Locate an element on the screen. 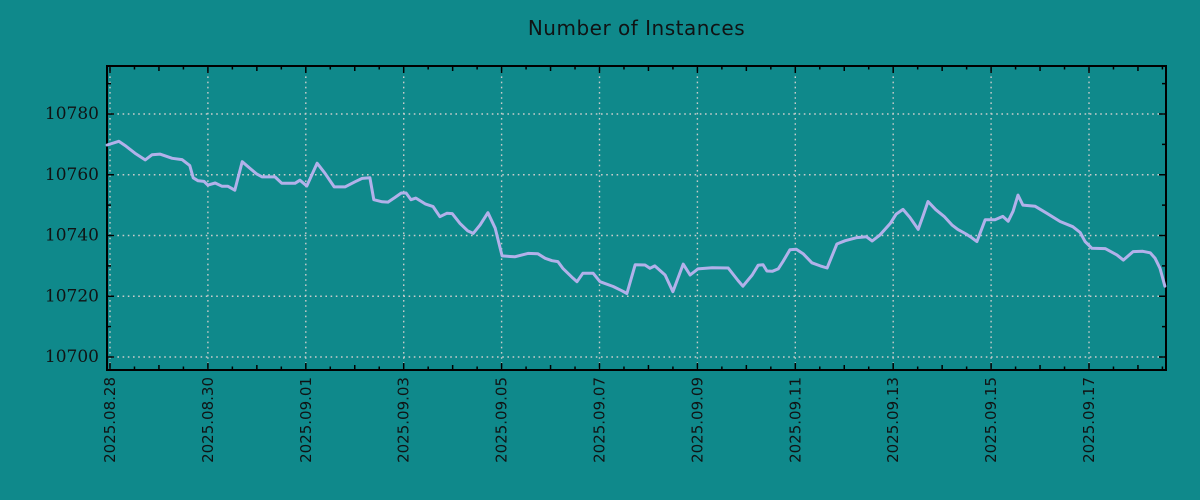  chart-title: Number of Instances is located at coordinates (636, 28).